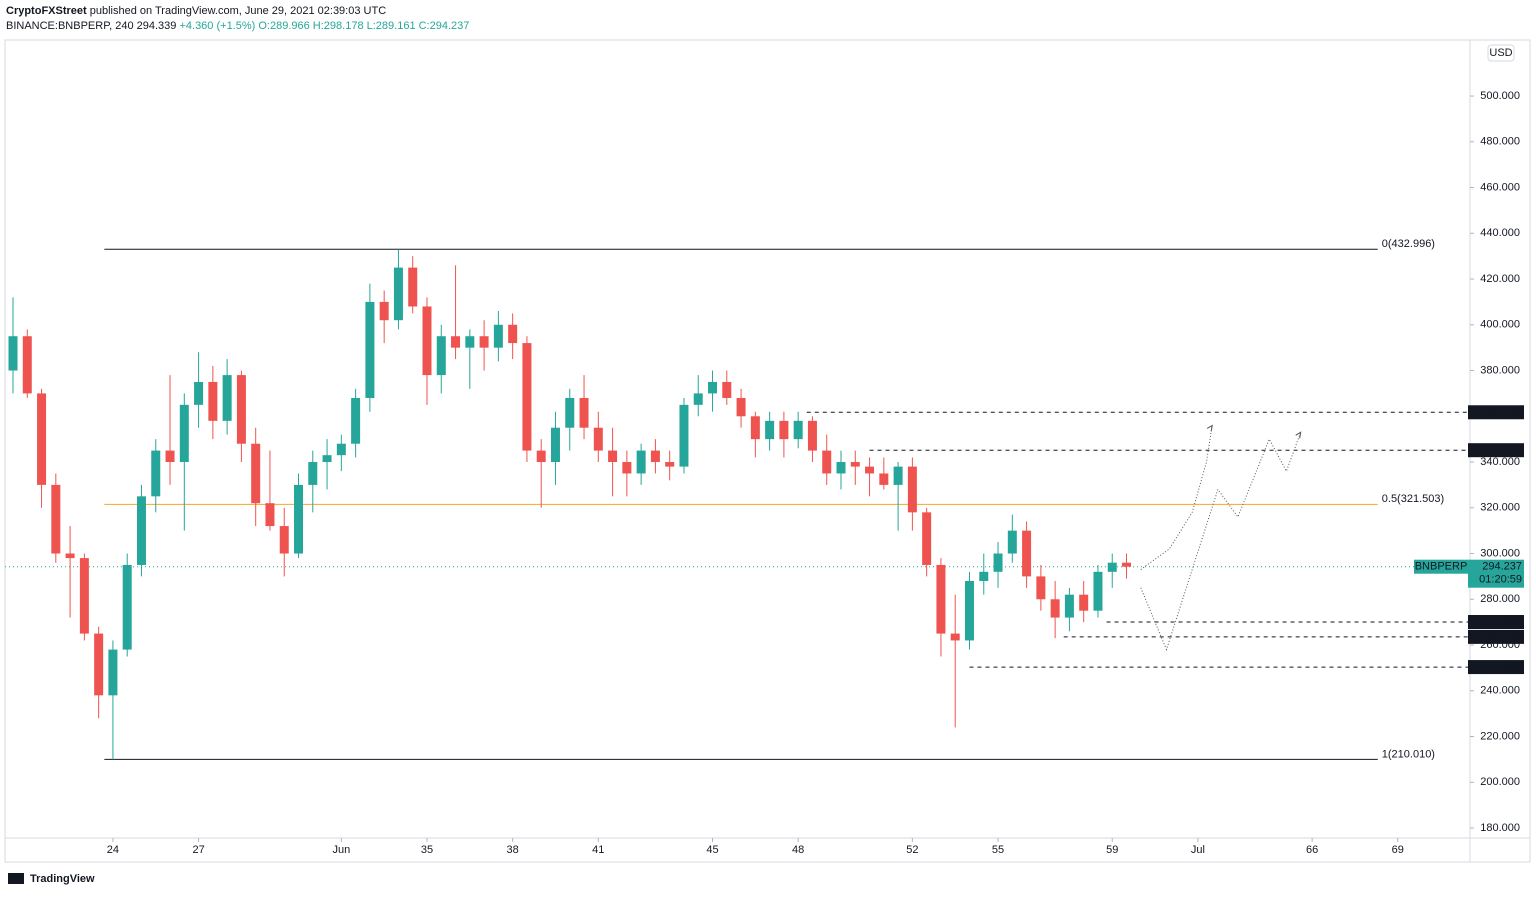  What do you see at coordinates (16, 878) in the screenshot?
I see `logo-icon` at bounding box center [16, 878].